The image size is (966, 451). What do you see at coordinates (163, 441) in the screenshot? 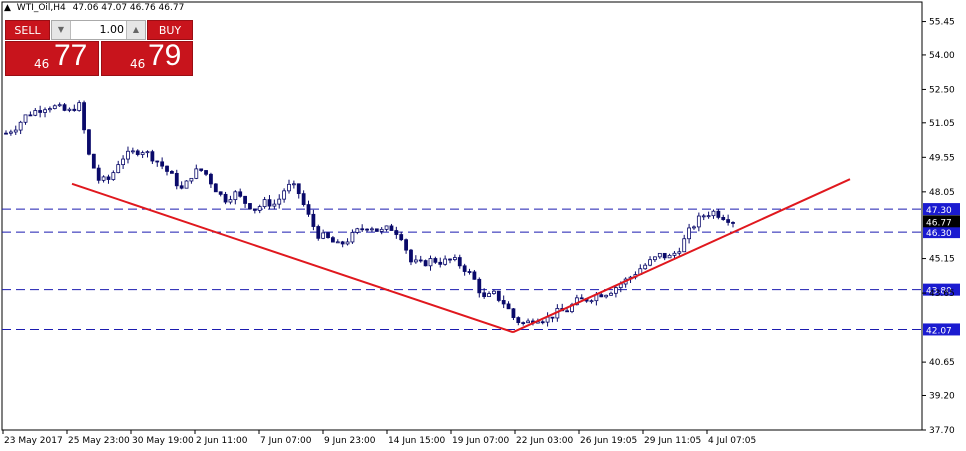
I see `x-tick-label: 30 May 19:00` at bounding box center [163, 441].